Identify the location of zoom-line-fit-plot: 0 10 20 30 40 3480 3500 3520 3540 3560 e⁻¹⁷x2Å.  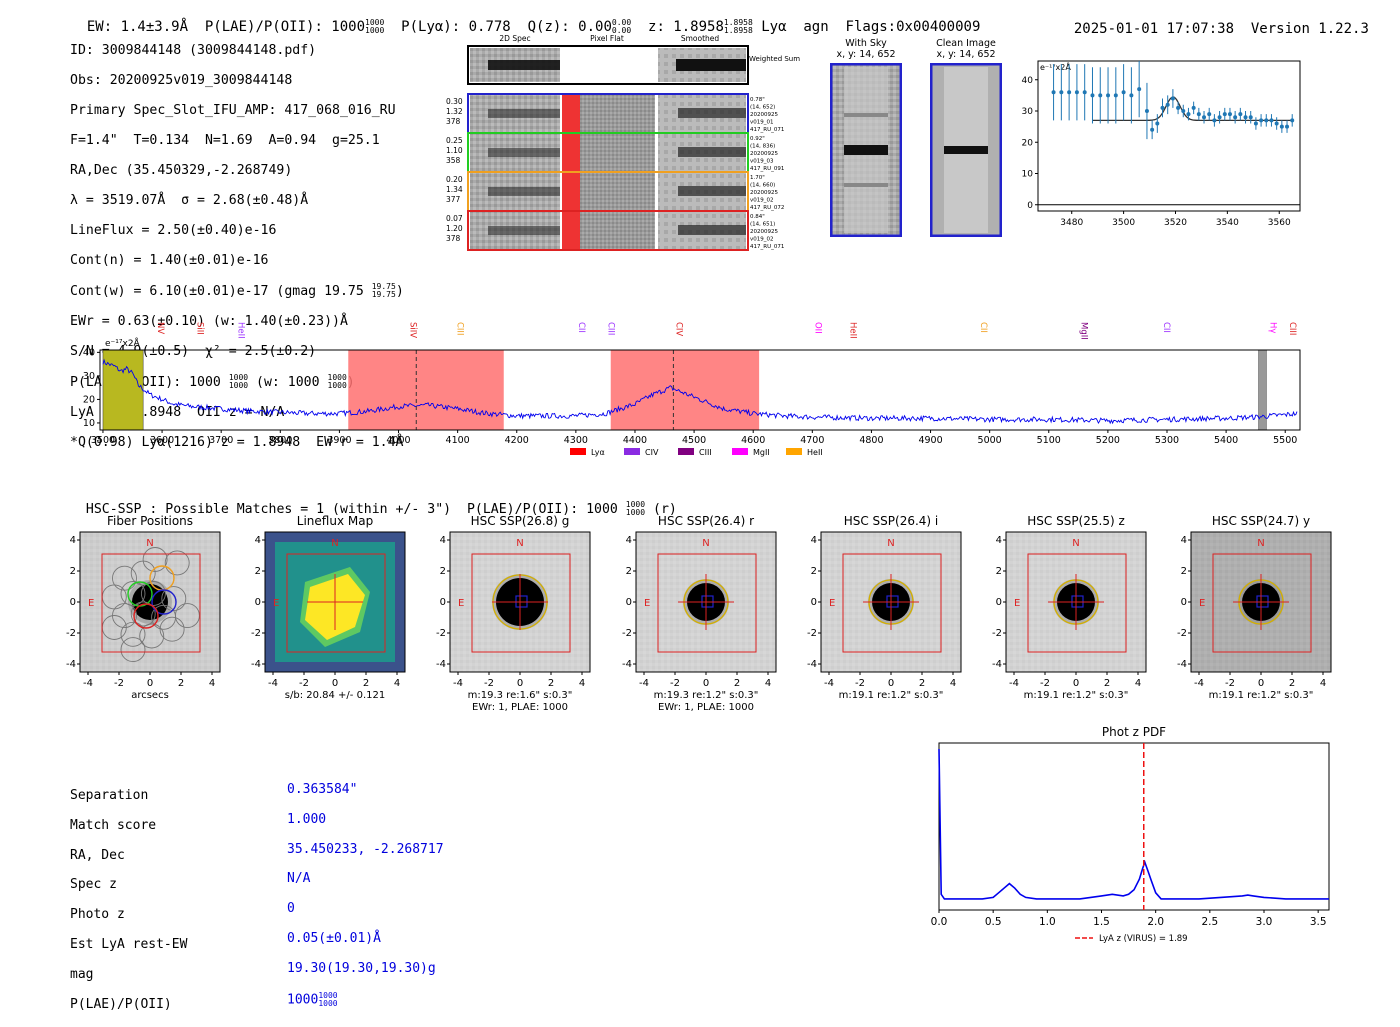
(1161, 144).